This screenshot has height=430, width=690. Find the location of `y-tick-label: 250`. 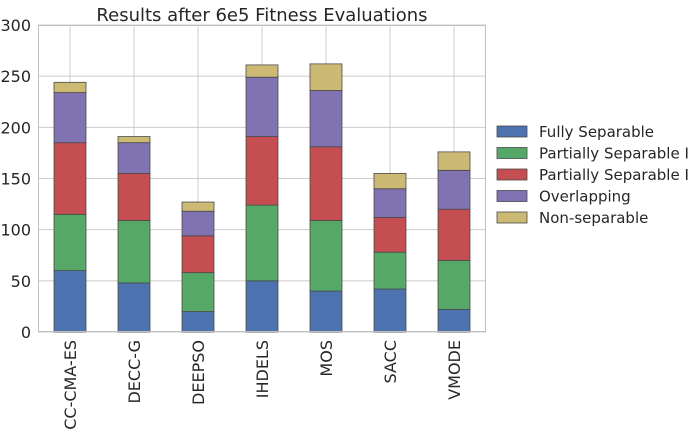

y-tick-label: 250 is located at coordinates (15, 76).